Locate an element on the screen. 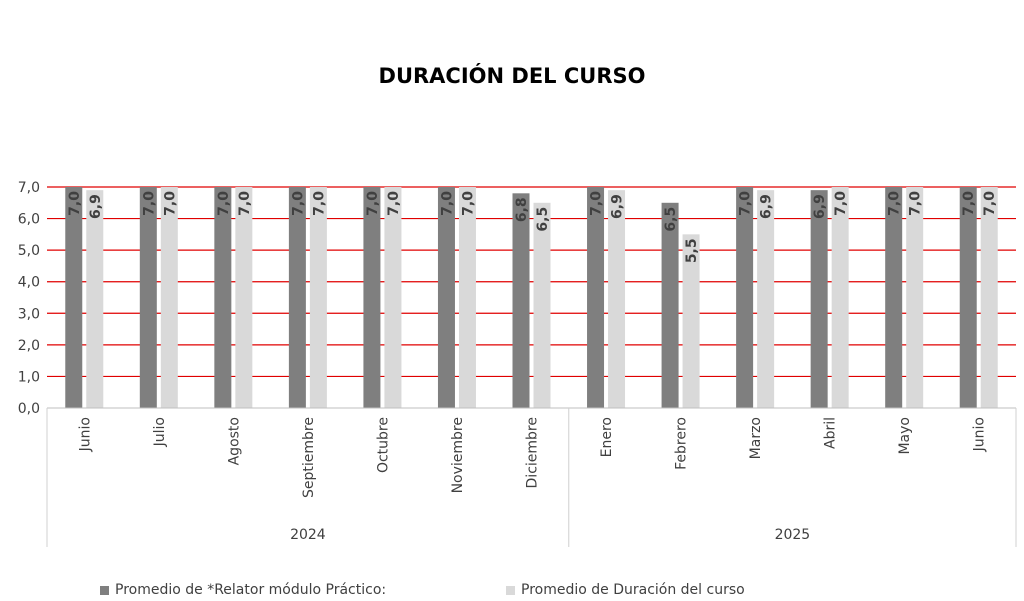 This screenshot has width=1024, height=601. x-tick-label: Mayo is located at coordinates (905, 436).